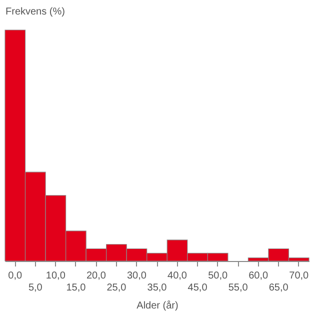 The image size is (320, 320). What do you see at coordinates (198, 288) in the screenshot?
I see `x-tick-label: 45,0` at bounding box center [198, 288].